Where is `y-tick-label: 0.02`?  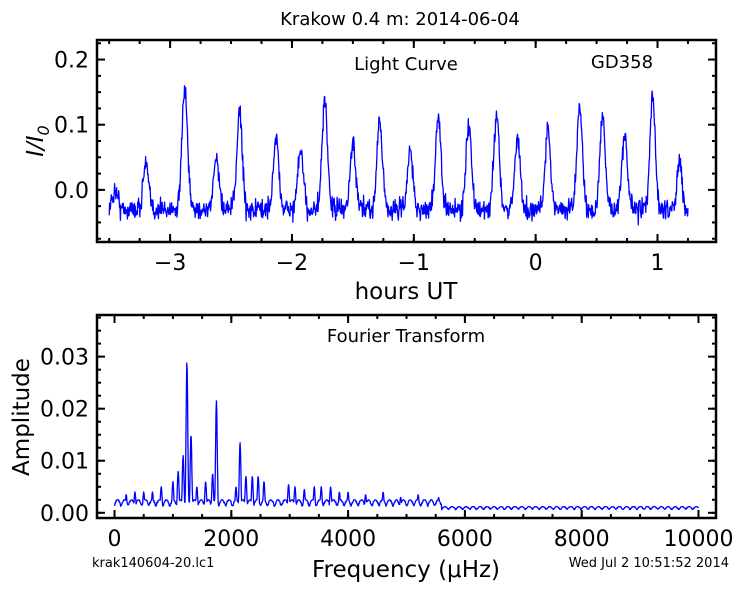 y-tick-label: 0.02 is located at coordinates (64, 410).